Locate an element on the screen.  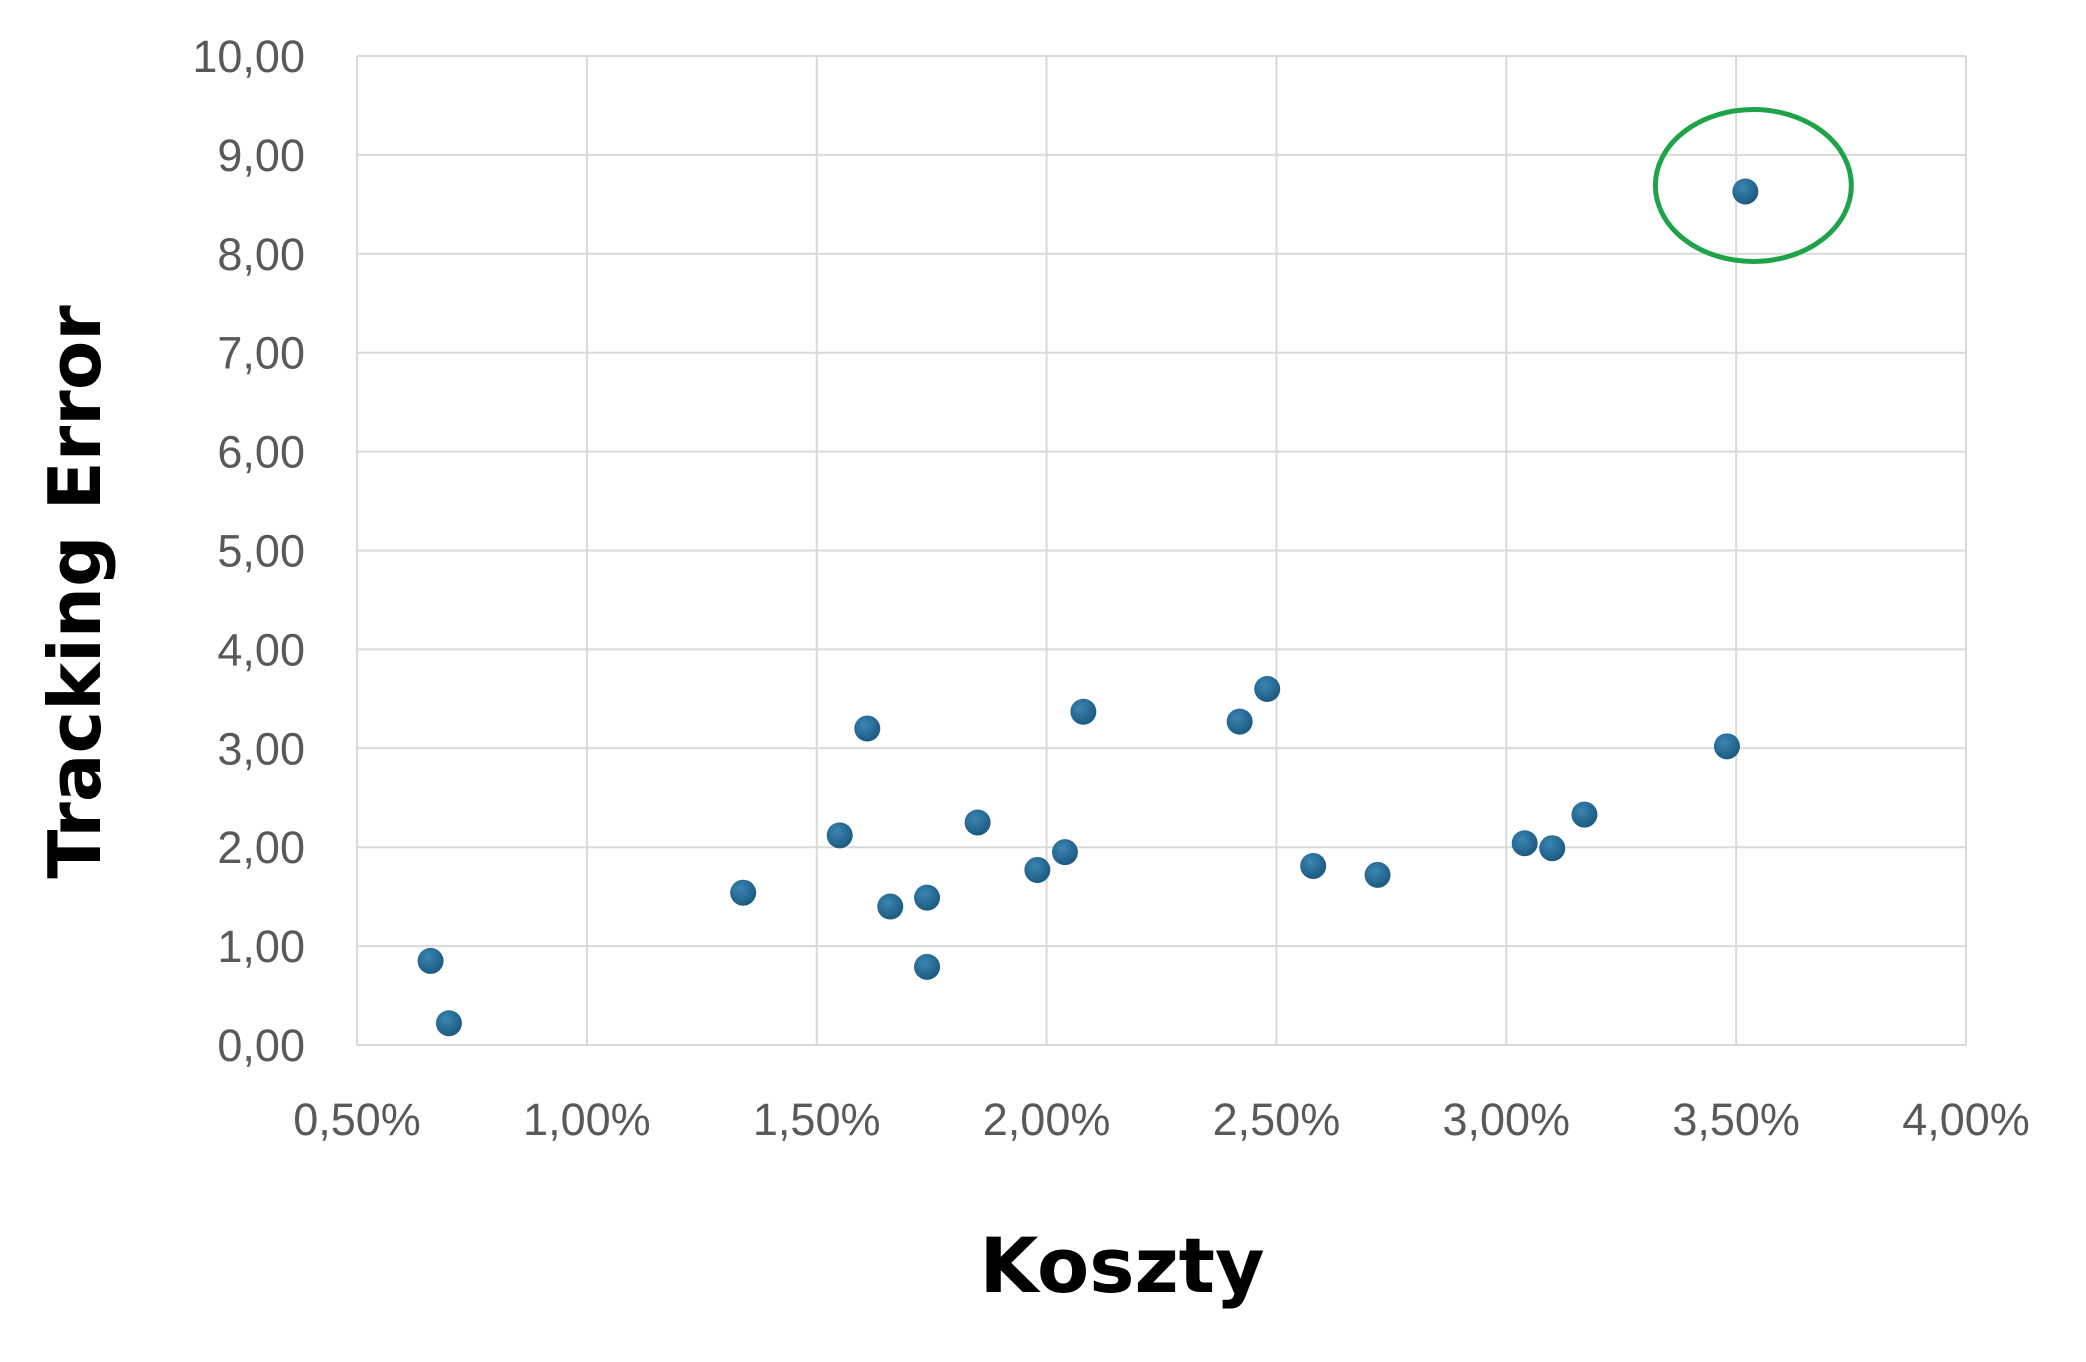
y-tick-label: 8,00 is located at coordinates (261, 254).